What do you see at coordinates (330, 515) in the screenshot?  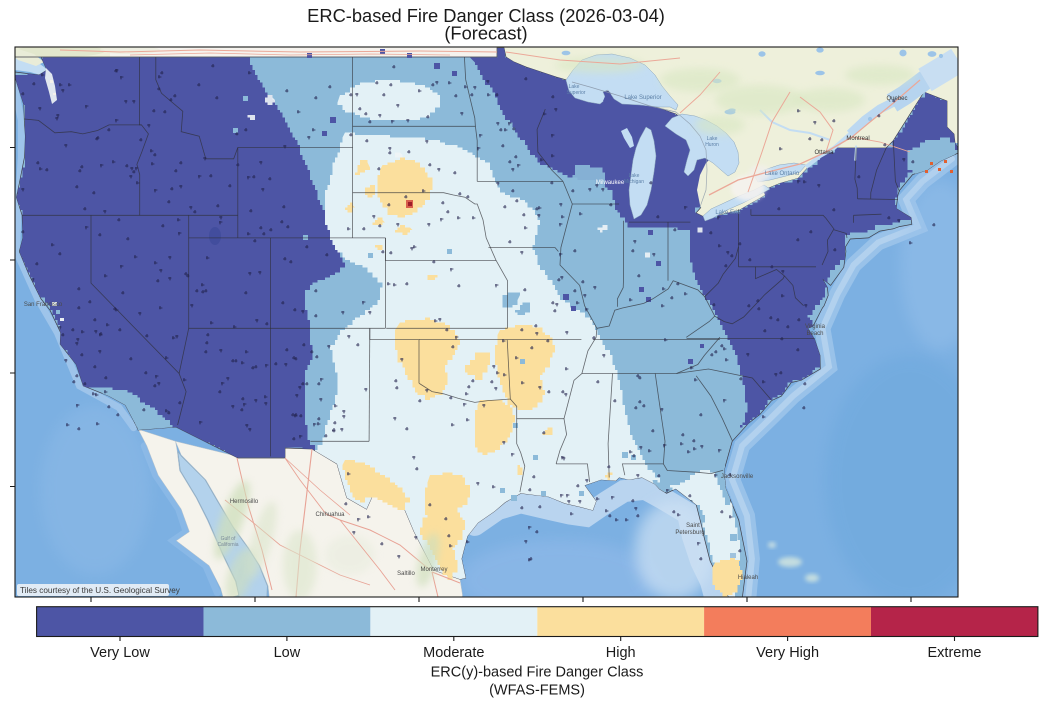 I see `svg-text: Chihuahua` at bounding box center [330, 515].